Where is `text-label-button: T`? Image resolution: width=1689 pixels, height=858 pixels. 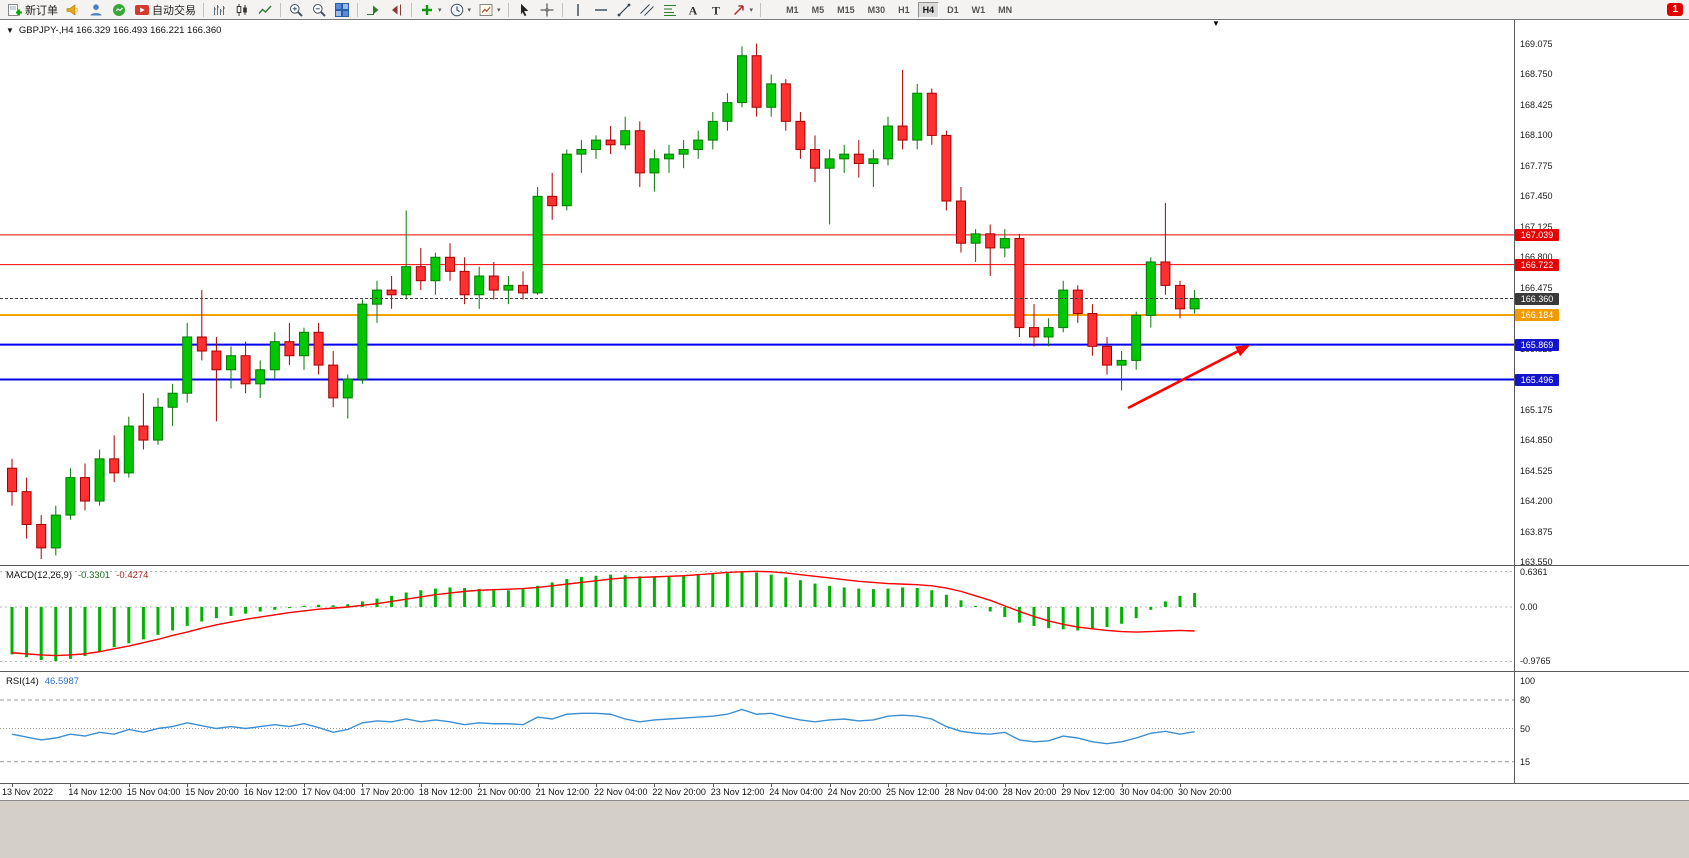
text-label-button: T is located at coordinates (716, 10).